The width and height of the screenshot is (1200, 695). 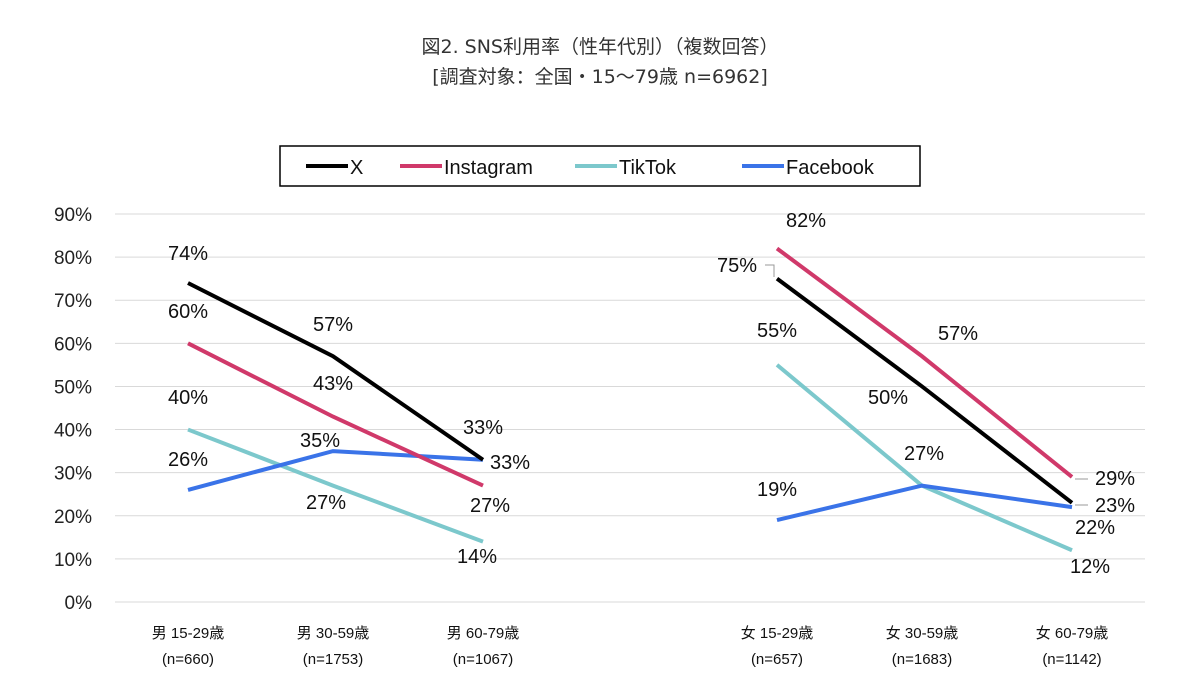 What do you see at coordinates (333, 325) in the screenshot?
I see `data-label-x: 57%` at bounding box center [333, 325].